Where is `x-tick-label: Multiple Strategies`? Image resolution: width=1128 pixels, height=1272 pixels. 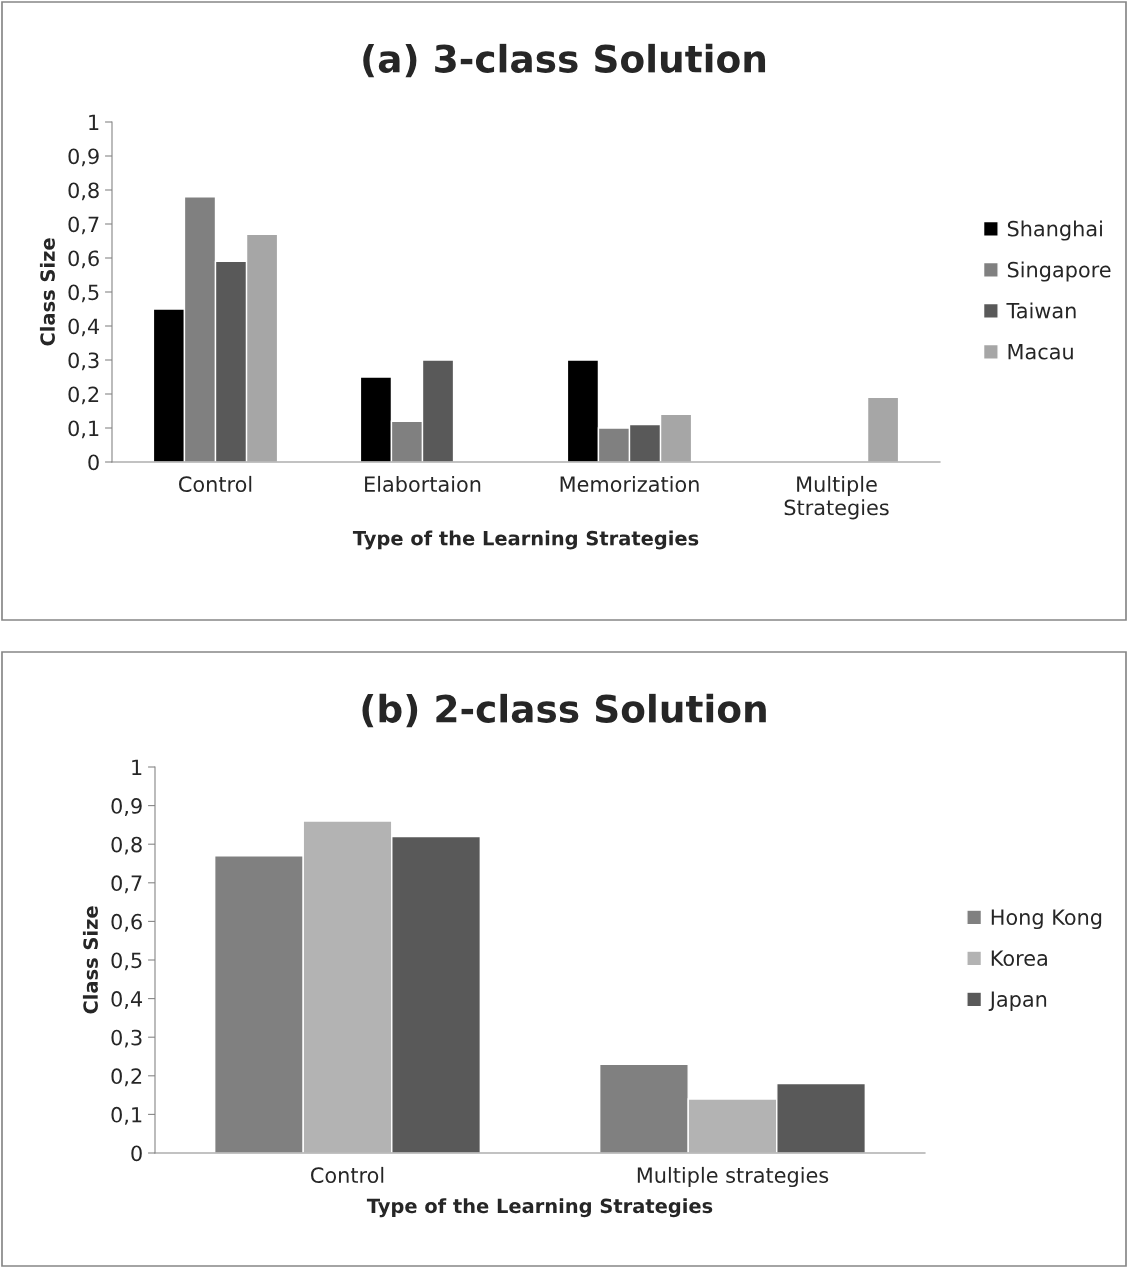
x-tick-label: Multiple Strategies is located at coordinates (836, 497).